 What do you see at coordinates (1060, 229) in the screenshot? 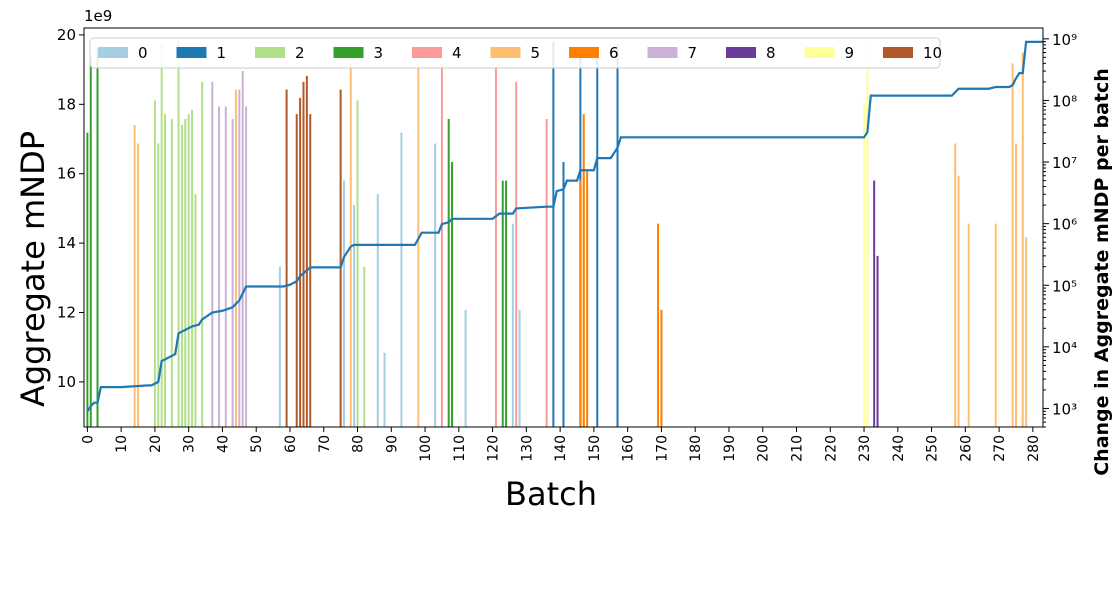
I see `right-axis: 10³ 10⁴ 10⁵ 10⁶ 10⁷ 10⁸ 10⁹` at bounding box center [1060, 229].